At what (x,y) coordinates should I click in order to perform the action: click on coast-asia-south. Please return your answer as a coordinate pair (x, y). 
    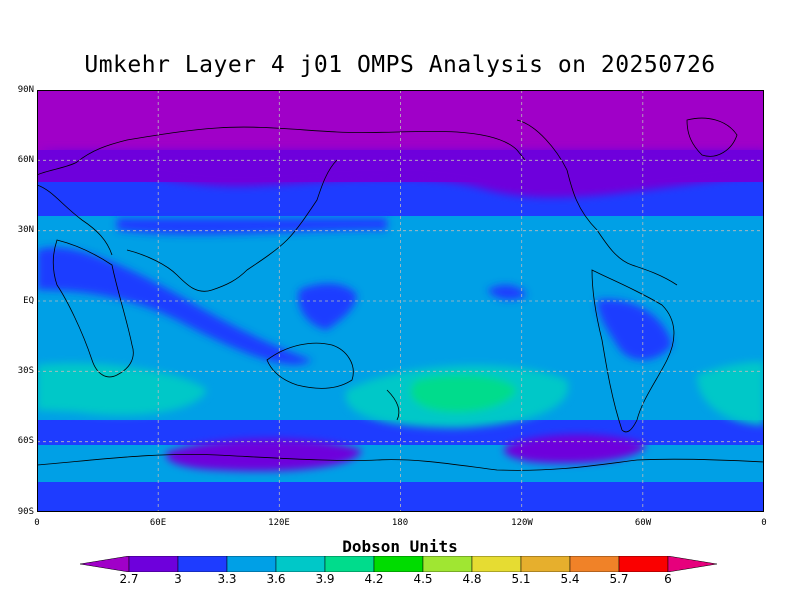
    Looking at the image, I should click on (232, 225).